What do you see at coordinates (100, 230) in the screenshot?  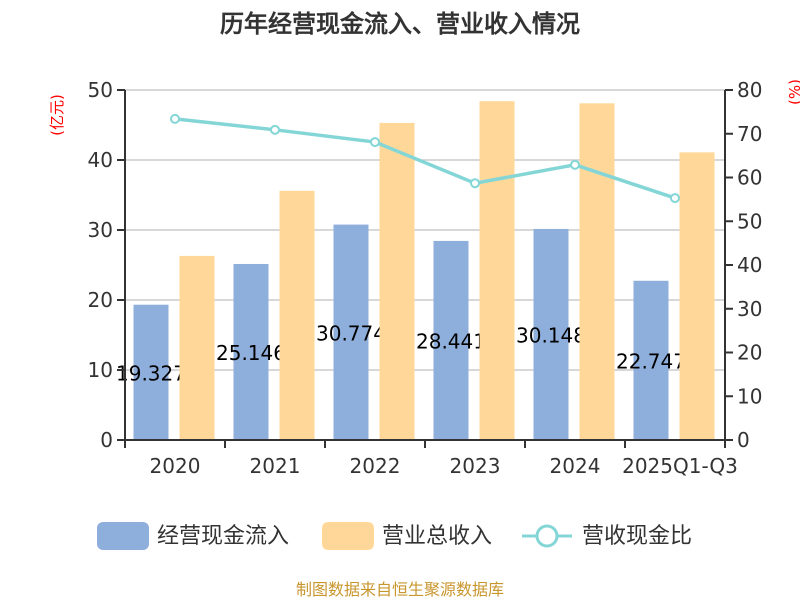 I see `left-tick-label: 30` at bounding box center [100, 230].